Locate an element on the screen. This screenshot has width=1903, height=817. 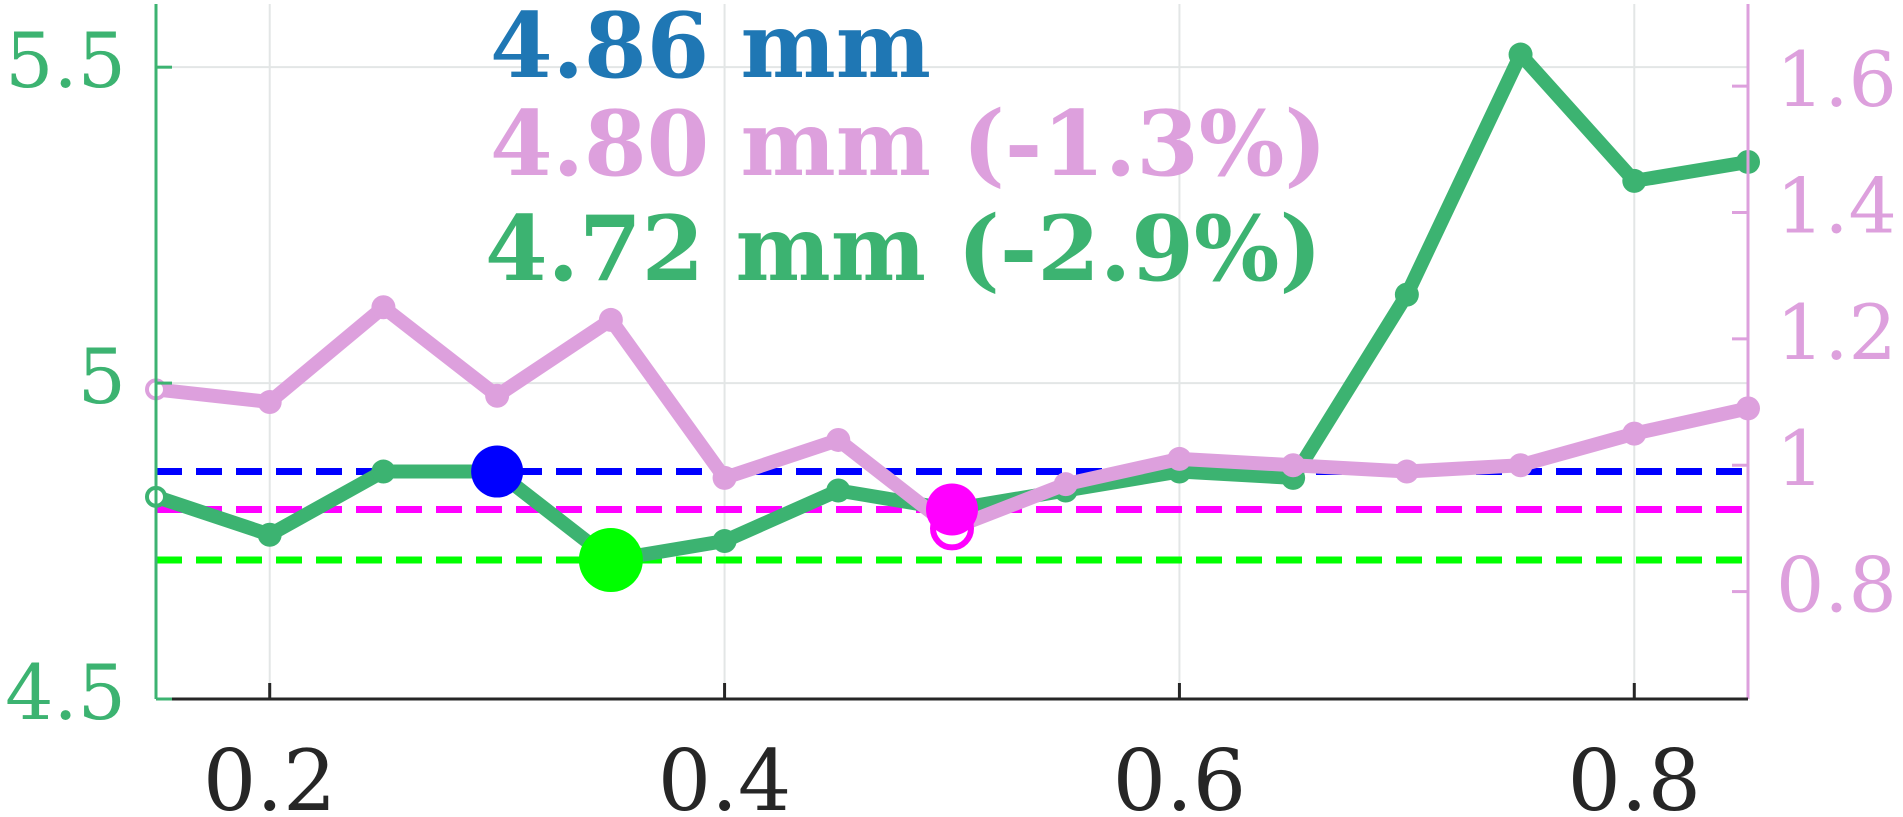
y-tick-label-right: 1.6 is located at coordinates (1836, 79).